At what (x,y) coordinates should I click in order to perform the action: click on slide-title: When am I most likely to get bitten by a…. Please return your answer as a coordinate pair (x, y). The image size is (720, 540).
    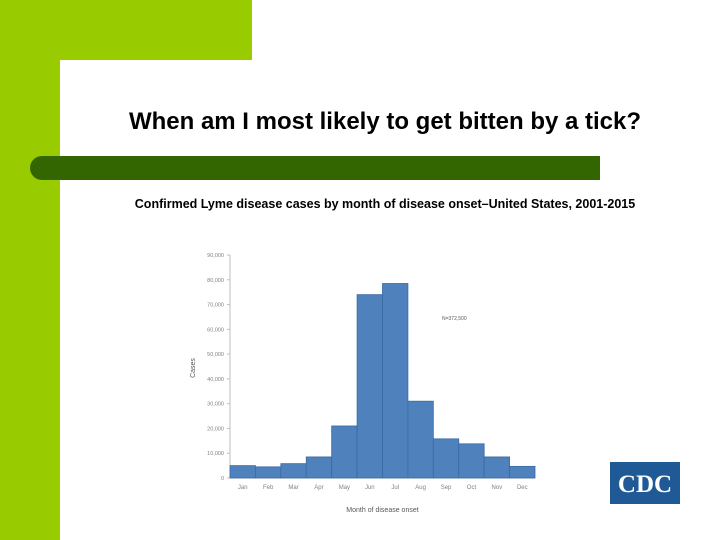
    Looking at the image, I should click on (385, 121).